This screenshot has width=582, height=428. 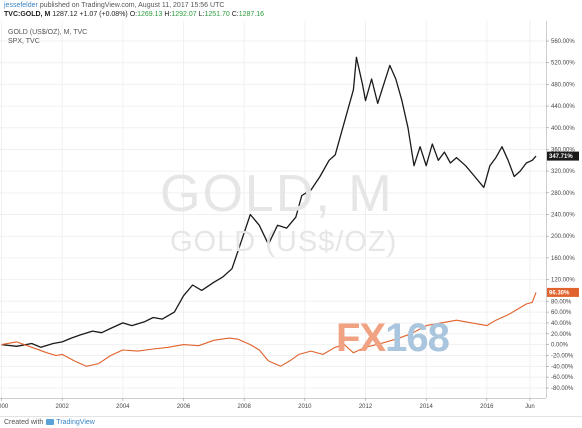 What do you see at coordinates (530, 407) in the screenshot?
I see `x-tick-label: Jun` at bounding box center [530, 407].